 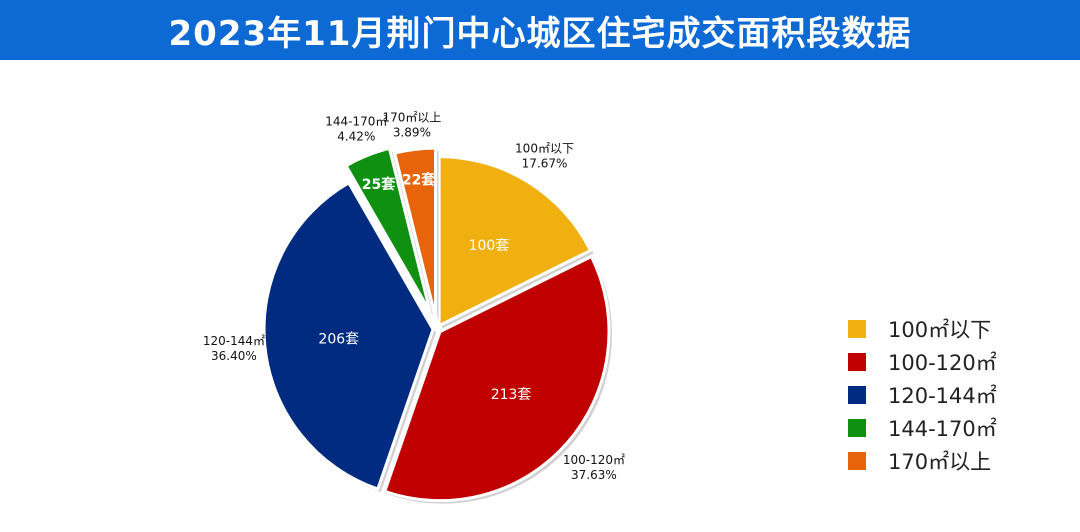 I want to click on legend-item: 144-170㎡, so click(x=922, y=427).